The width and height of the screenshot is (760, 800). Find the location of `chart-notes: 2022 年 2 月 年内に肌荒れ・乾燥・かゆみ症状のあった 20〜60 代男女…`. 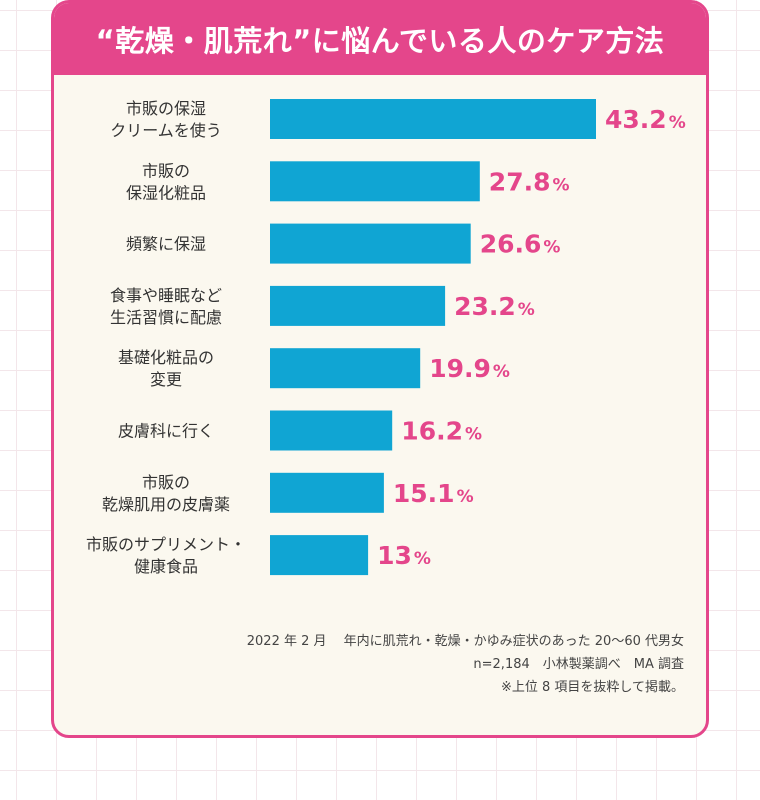

chart-notes: 2022 年 2 月 年内に肌荒れ・乾燥・かゆみ症状のあった 20〜60 代男女… is located at coordinates (465, 664).